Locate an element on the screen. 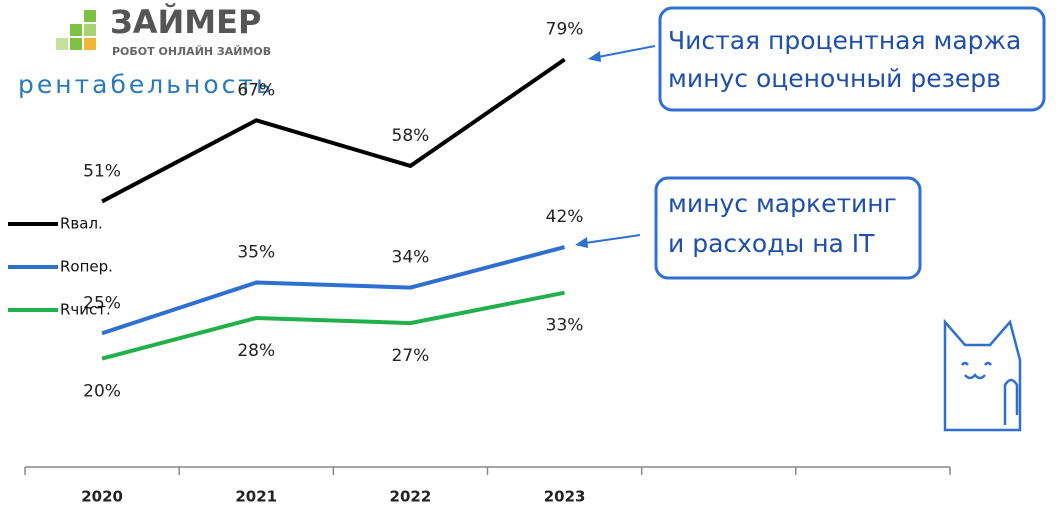  data-label: 79% is located at coordinates (565, 29).